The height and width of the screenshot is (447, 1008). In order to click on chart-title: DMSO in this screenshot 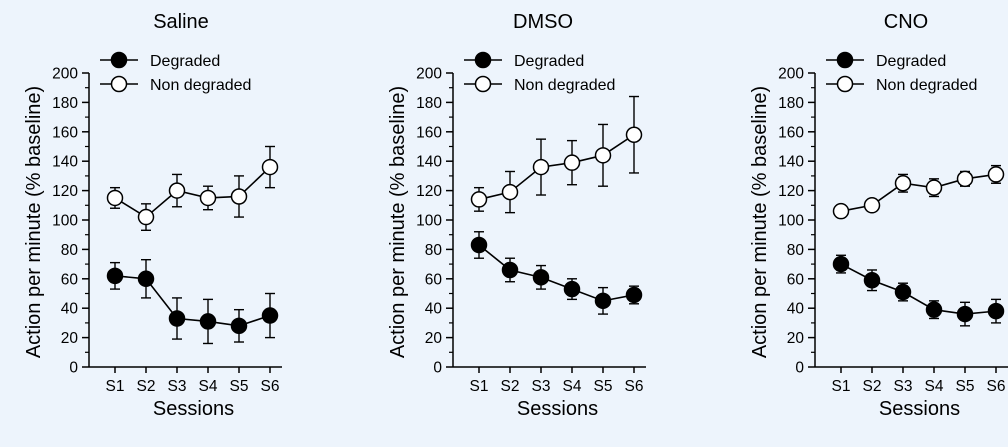, I will do `click(543, 22)`.